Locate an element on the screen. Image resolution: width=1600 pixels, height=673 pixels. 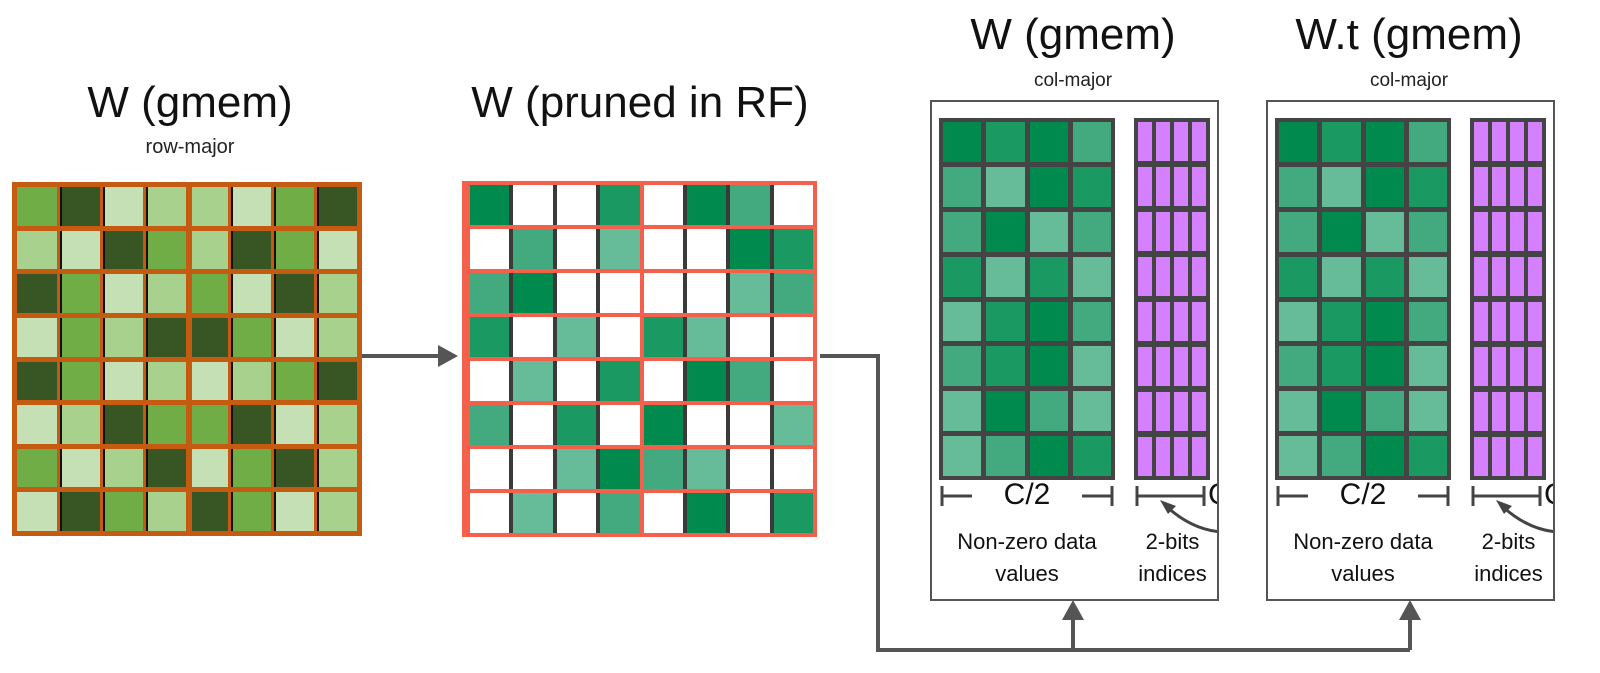
dimension-bracket is located at coordinates (1078, 509).